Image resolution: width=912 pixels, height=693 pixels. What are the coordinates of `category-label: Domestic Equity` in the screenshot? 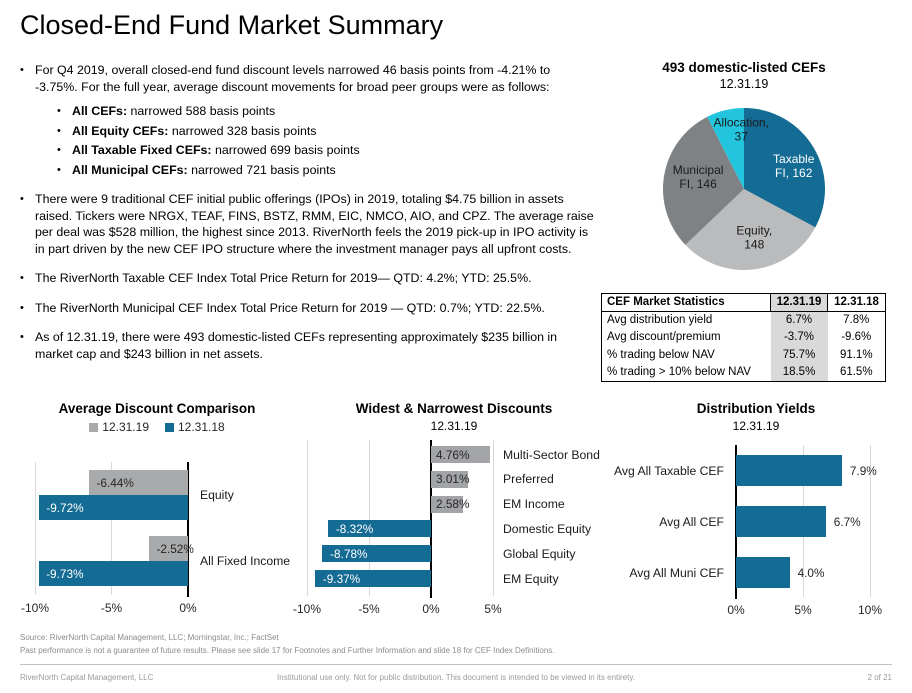 It's located at (547, 528).